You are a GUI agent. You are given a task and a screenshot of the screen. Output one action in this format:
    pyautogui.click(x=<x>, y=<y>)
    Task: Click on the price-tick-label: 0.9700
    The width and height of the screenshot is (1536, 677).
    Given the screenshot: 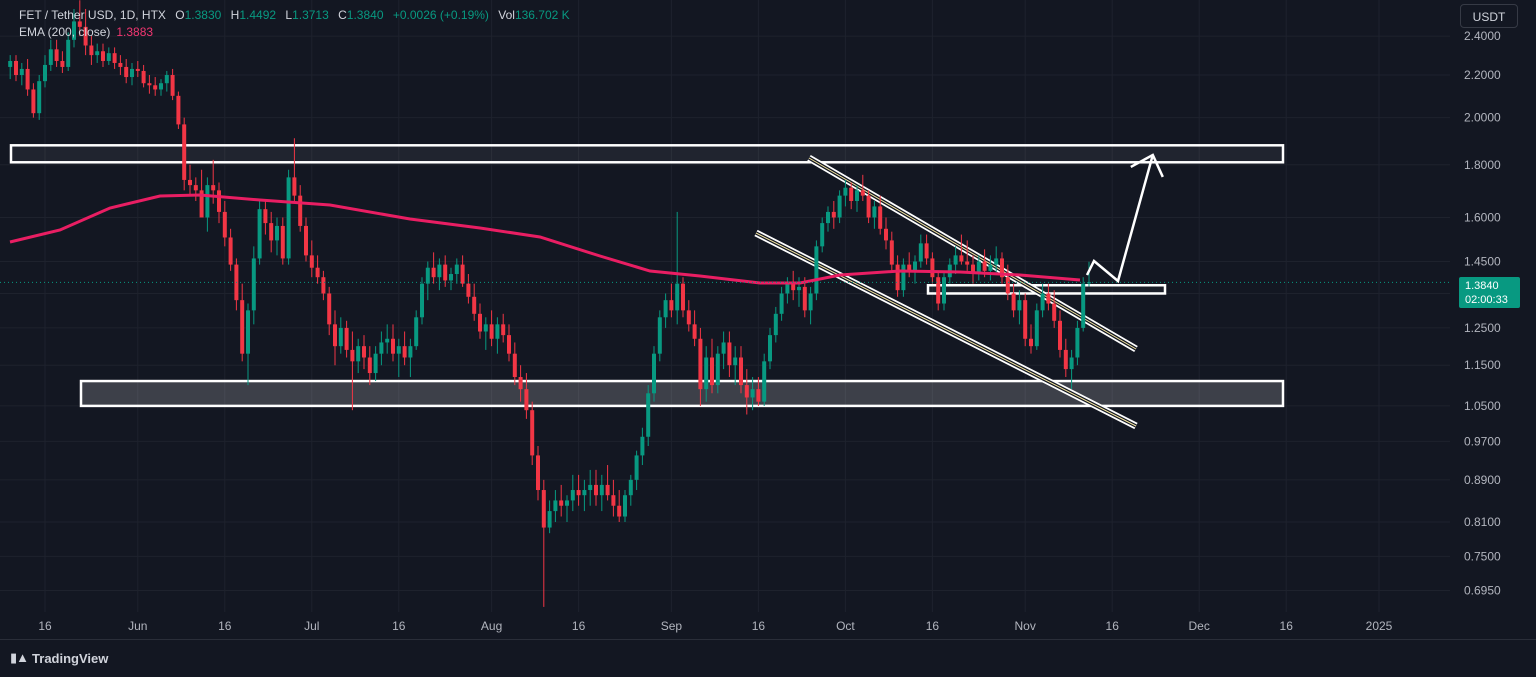 What is the action you would take?
    pyautogui.click(x=1482, y=441)
    